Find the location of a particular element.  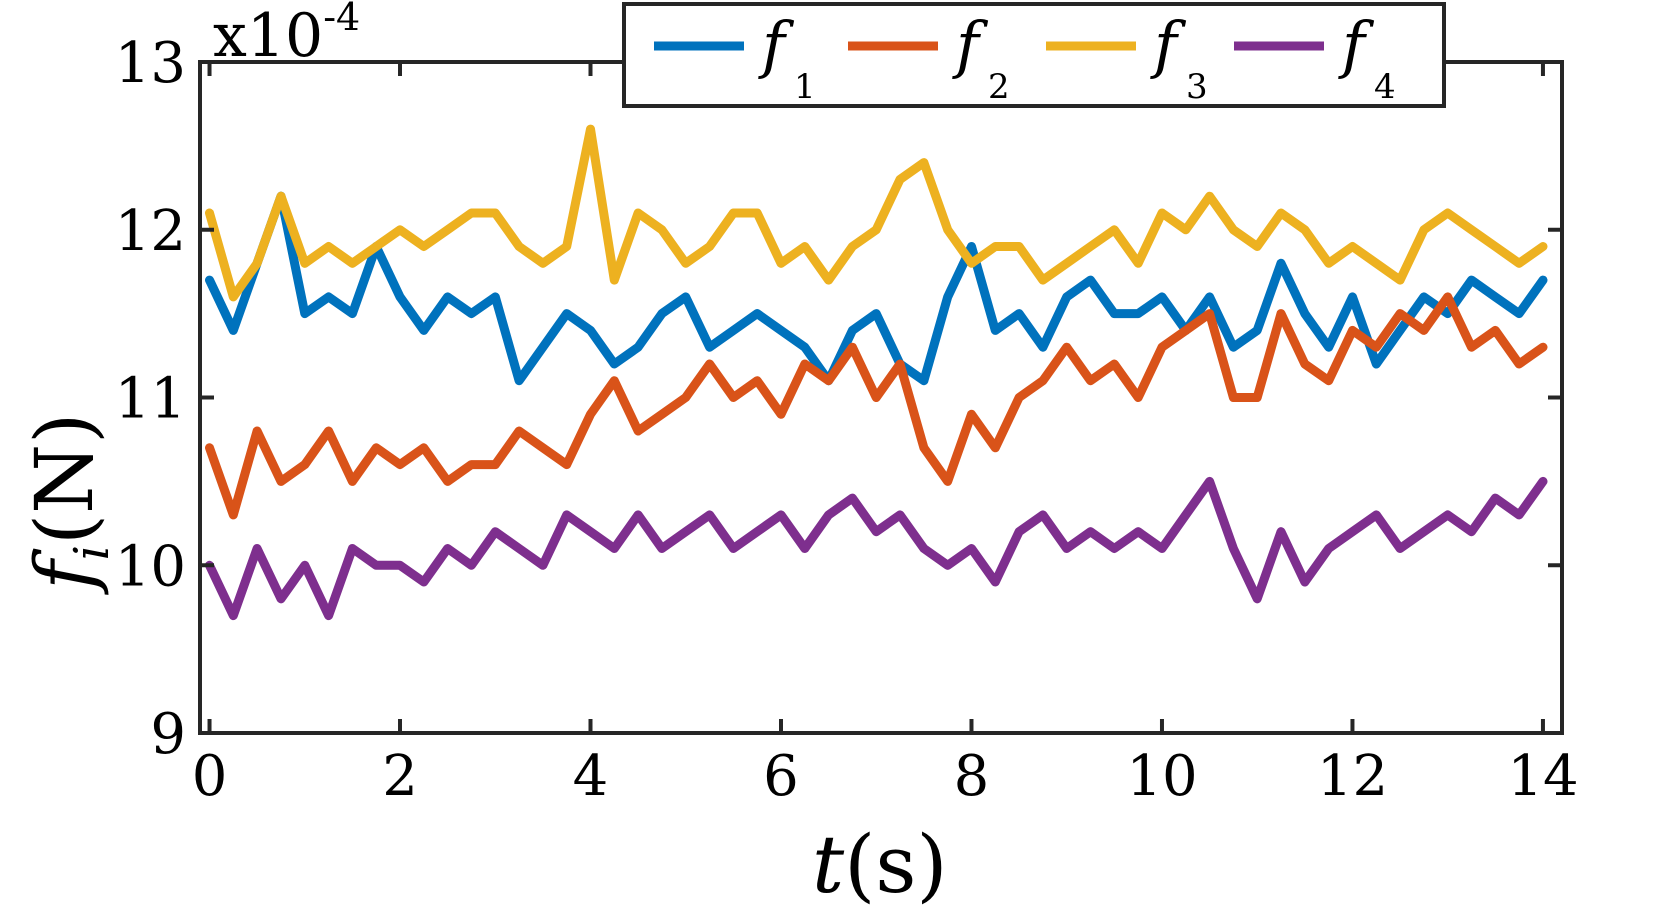

legend-sub-1: 1 is located at coordinates (805, 87).